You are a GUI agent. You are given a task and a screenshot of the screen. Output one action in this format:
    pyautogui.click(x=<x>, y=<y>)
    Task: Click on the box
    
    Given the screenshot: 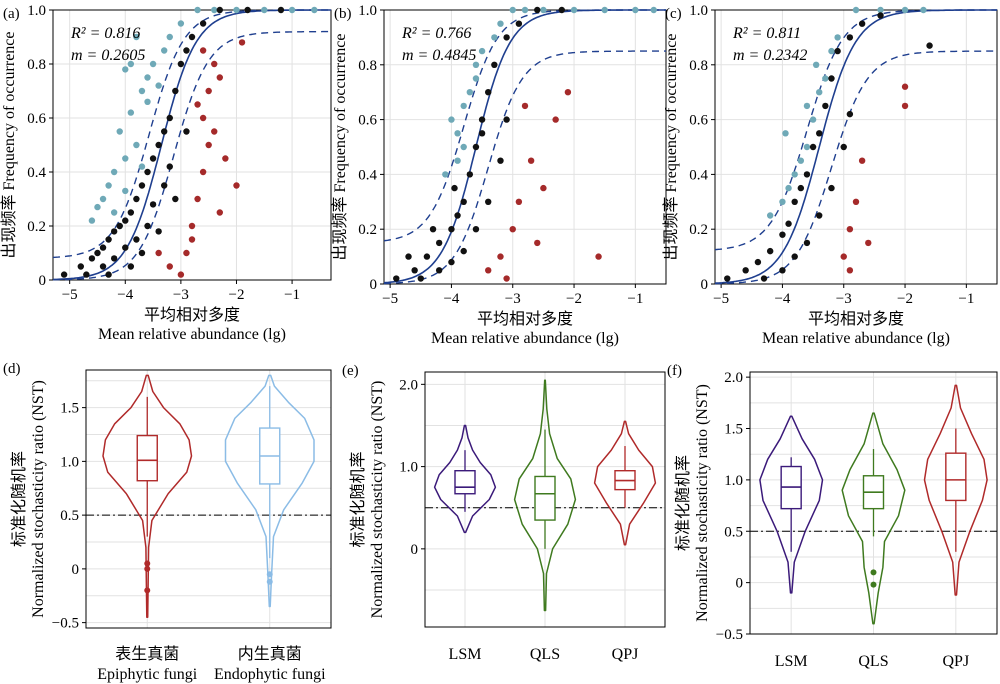 What is the action you would take?
    pyautogui.click(x=465, y=482)
    